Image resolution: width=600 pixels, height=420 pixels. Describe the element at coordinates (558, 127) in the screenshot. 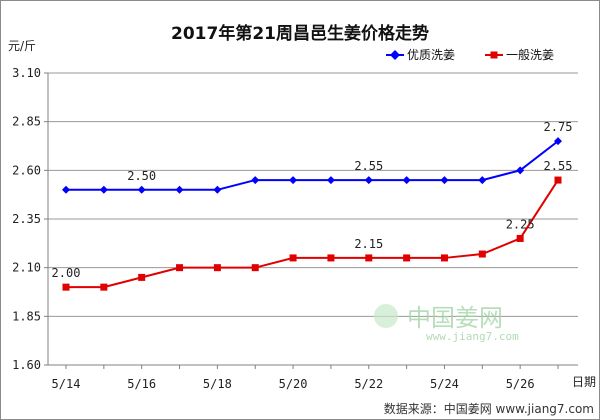

I see `data-label: 2.75` at that location.